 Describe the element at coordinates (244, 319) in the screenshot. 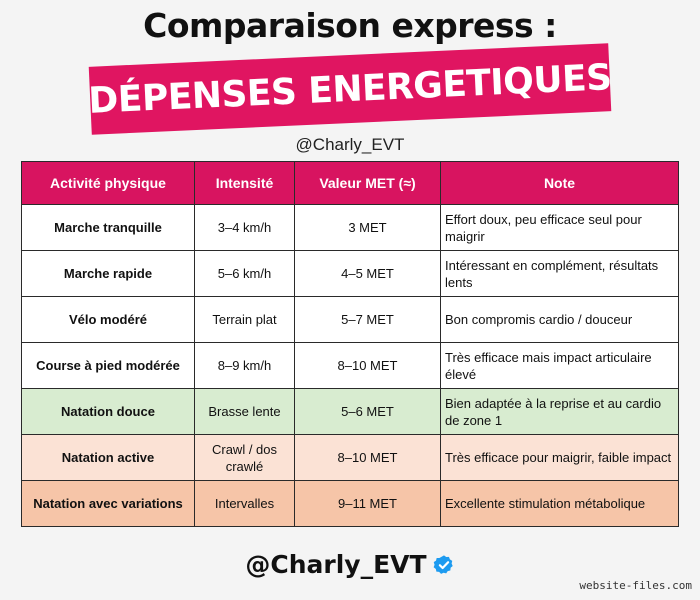

I see `cell-intensity: Terrain plat` at that location.